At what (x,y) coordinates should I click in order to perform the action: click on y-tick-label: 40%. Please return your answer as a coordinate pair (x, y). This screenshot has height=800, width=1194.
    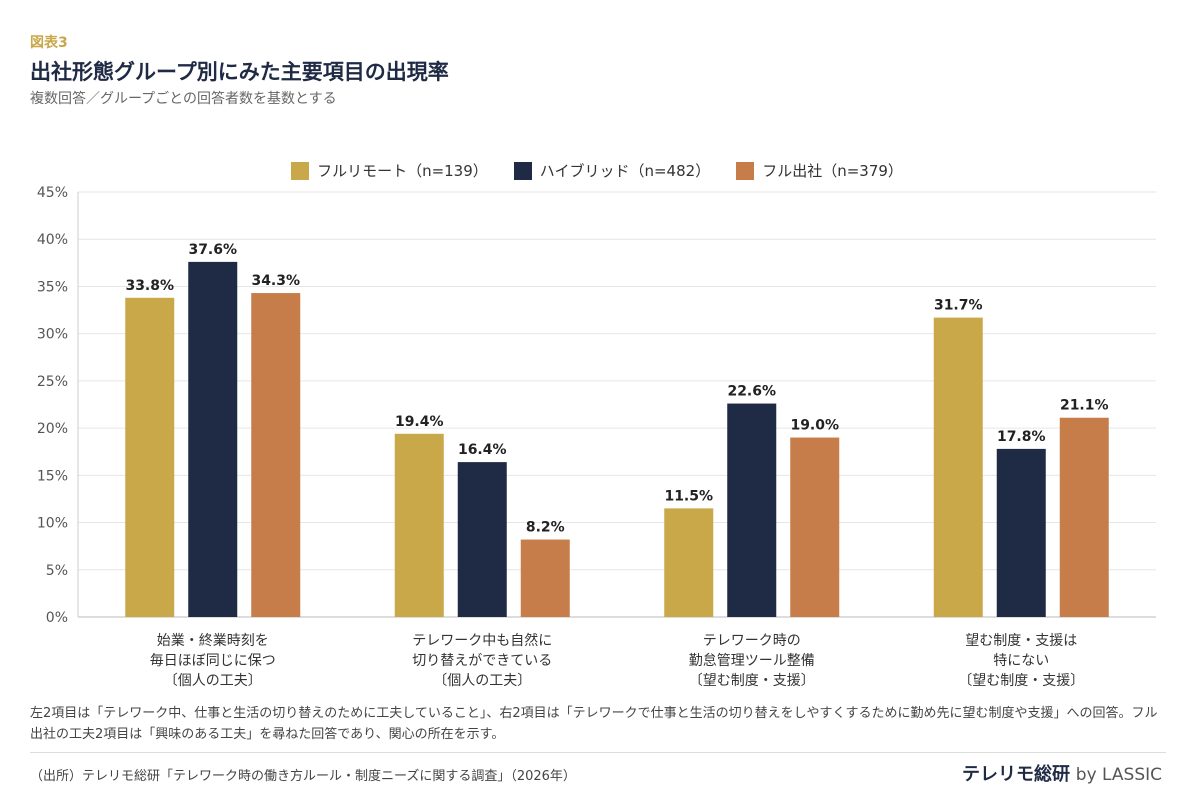
    Looking at the image, I should click on (52, 240).